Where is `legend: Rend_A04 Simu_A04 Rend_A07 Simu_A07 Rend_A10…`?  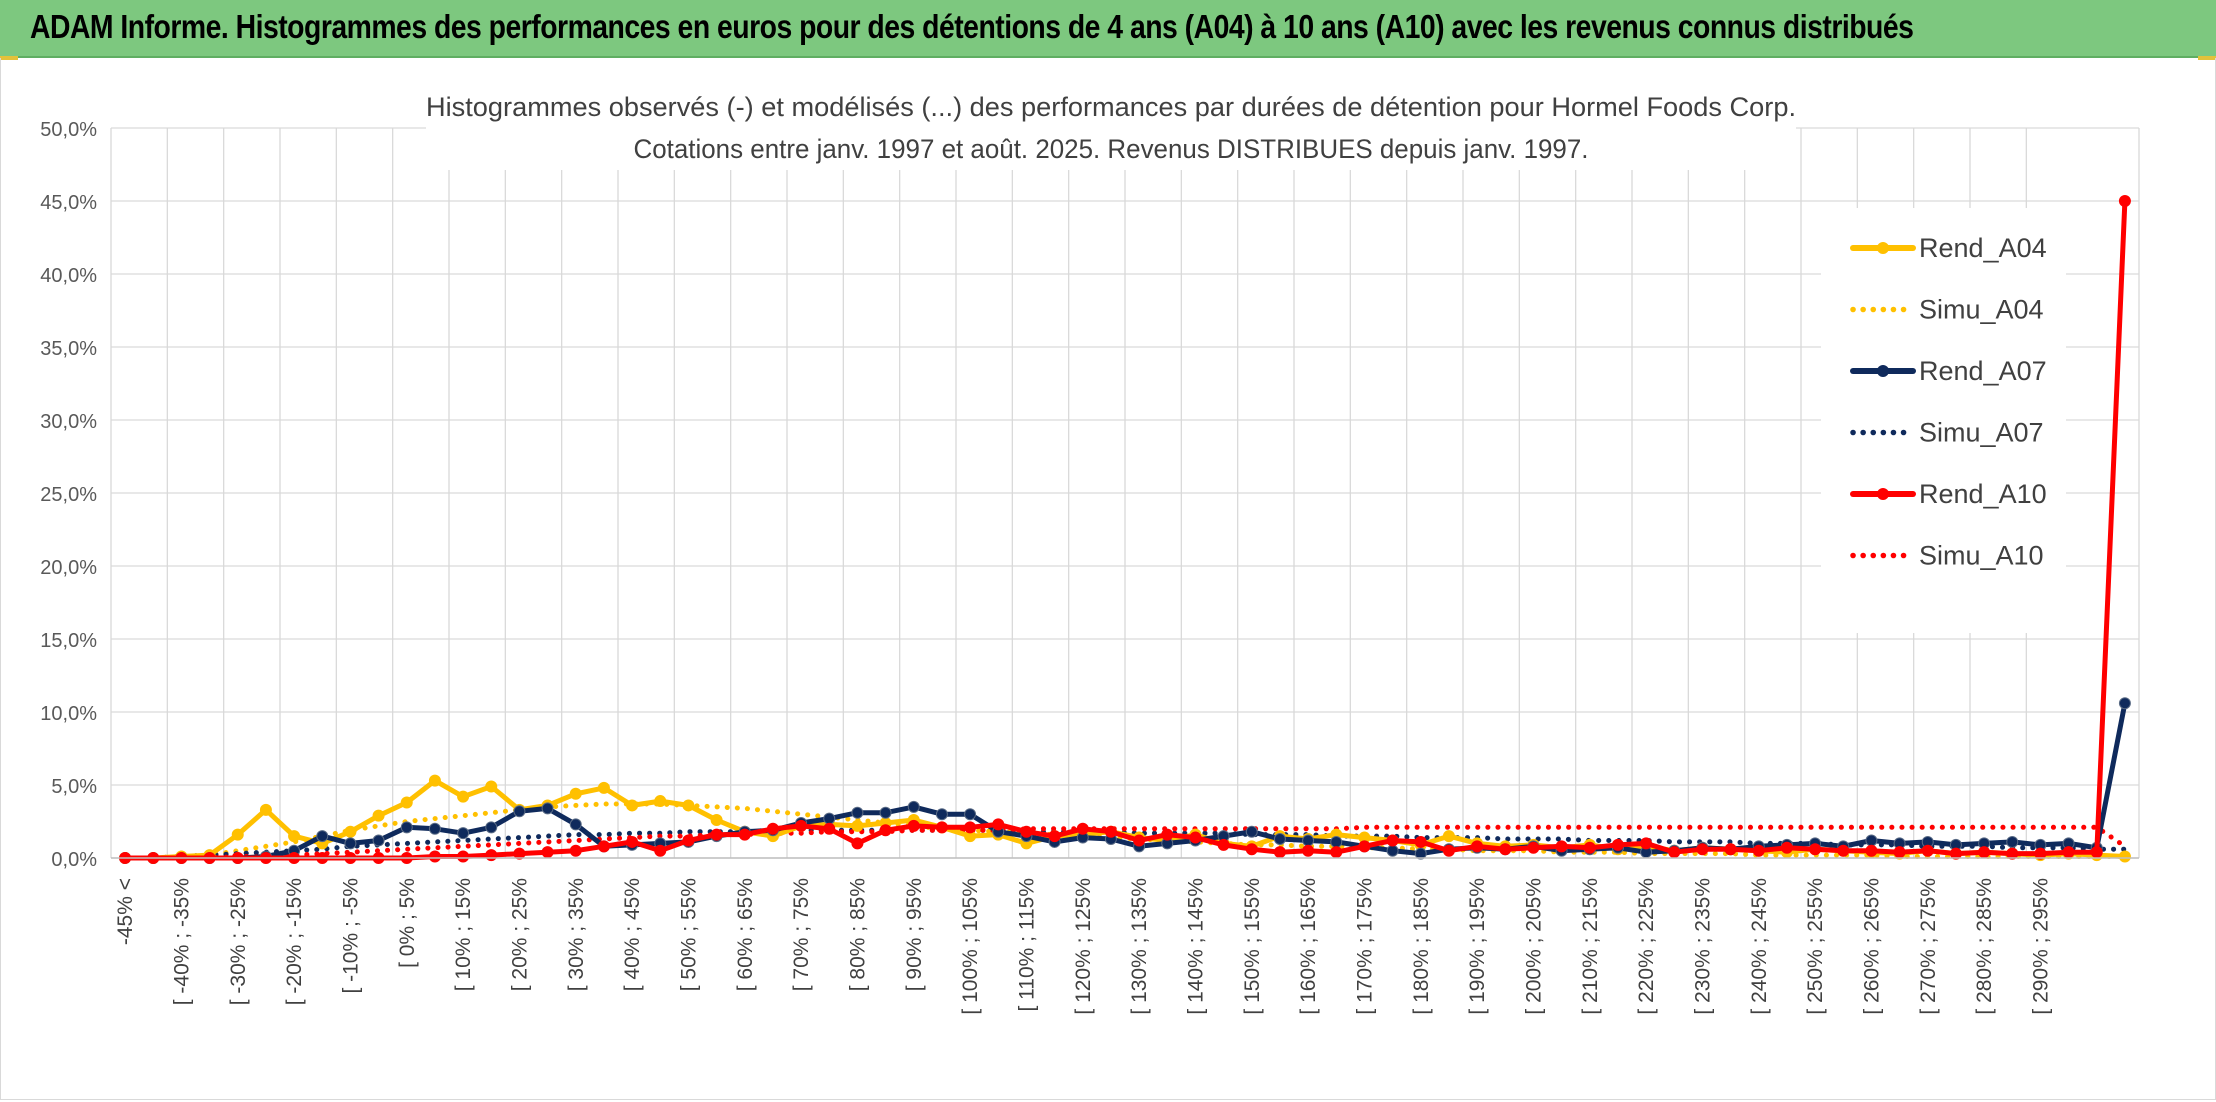 legend: Rend_A04 Simu_A04 Rend_A07 Simu_A07 Rend_A10… is located at coordinates (1943, 420).